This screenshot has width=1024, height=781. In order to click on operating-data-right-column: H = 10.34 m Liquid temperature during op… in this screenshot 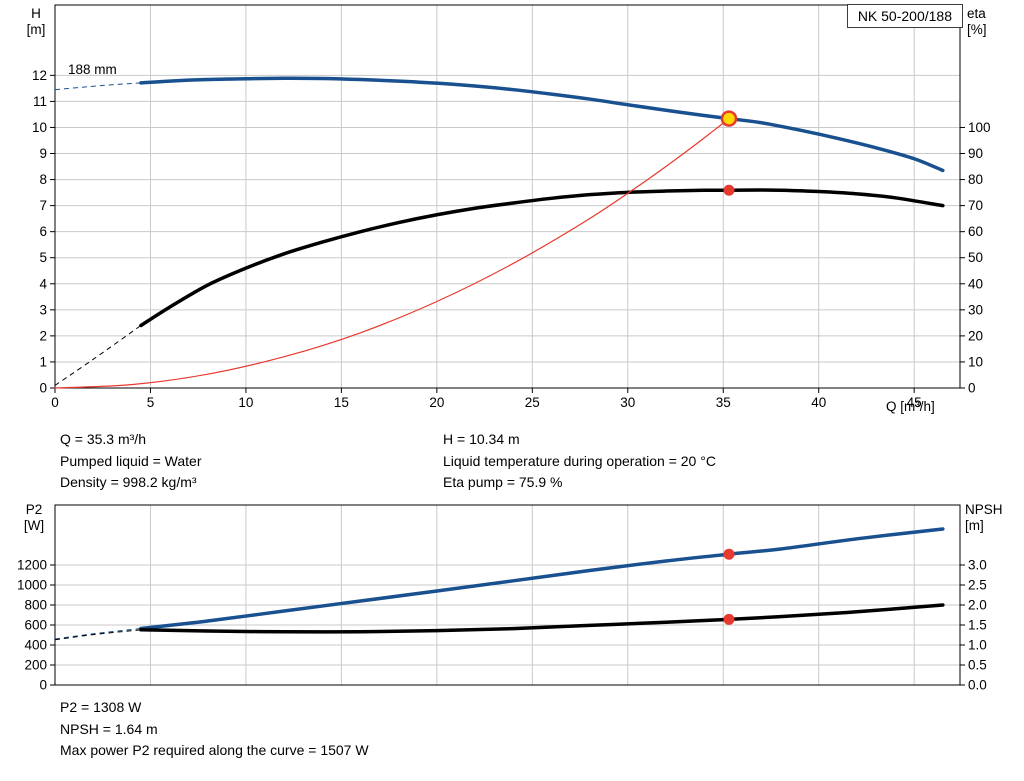, I will do `click(579, 461)`.